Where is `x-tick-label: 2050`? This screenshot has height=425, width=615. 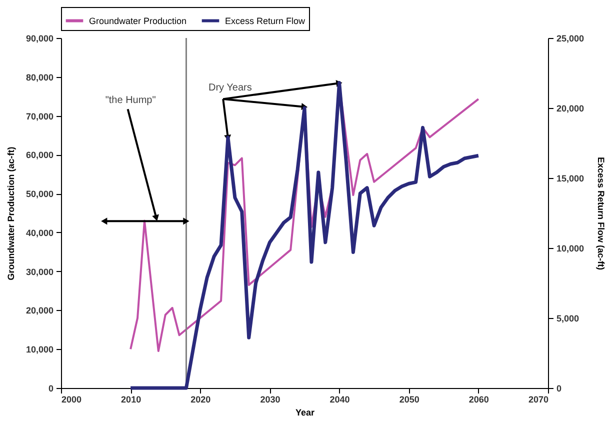
x-tick-label: 2050 is located at coordinates (409, 399).